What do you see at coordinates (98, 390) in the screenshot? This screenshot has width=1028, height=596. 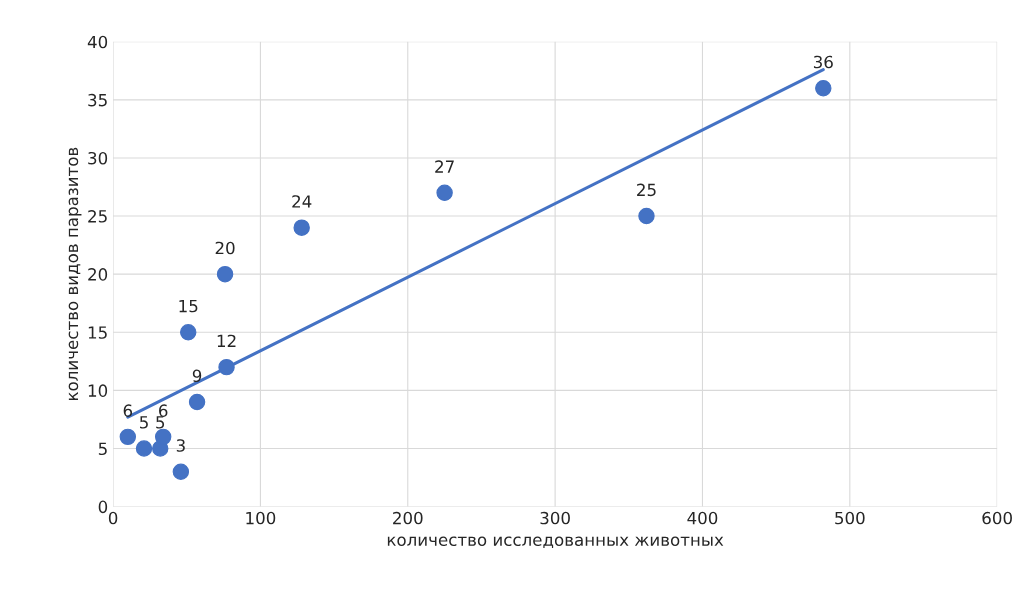 I see `y-tick-label: 10` at bounding box center [98, 390].